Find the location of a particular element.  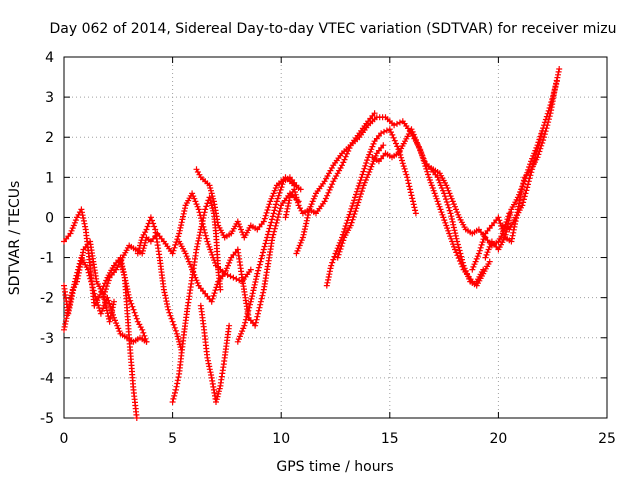

y-tick-label: -2 is located at coordinates (47, 299).